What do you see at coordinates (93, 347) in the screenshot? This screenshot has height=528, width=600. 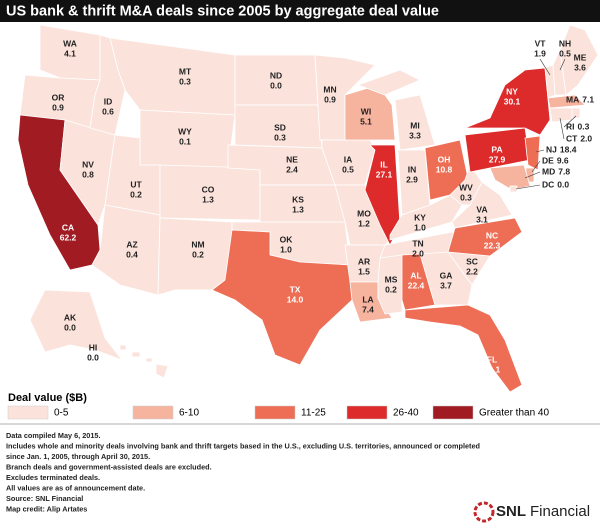 I see `state-abbr: HI` at bounding box center [93, 347].